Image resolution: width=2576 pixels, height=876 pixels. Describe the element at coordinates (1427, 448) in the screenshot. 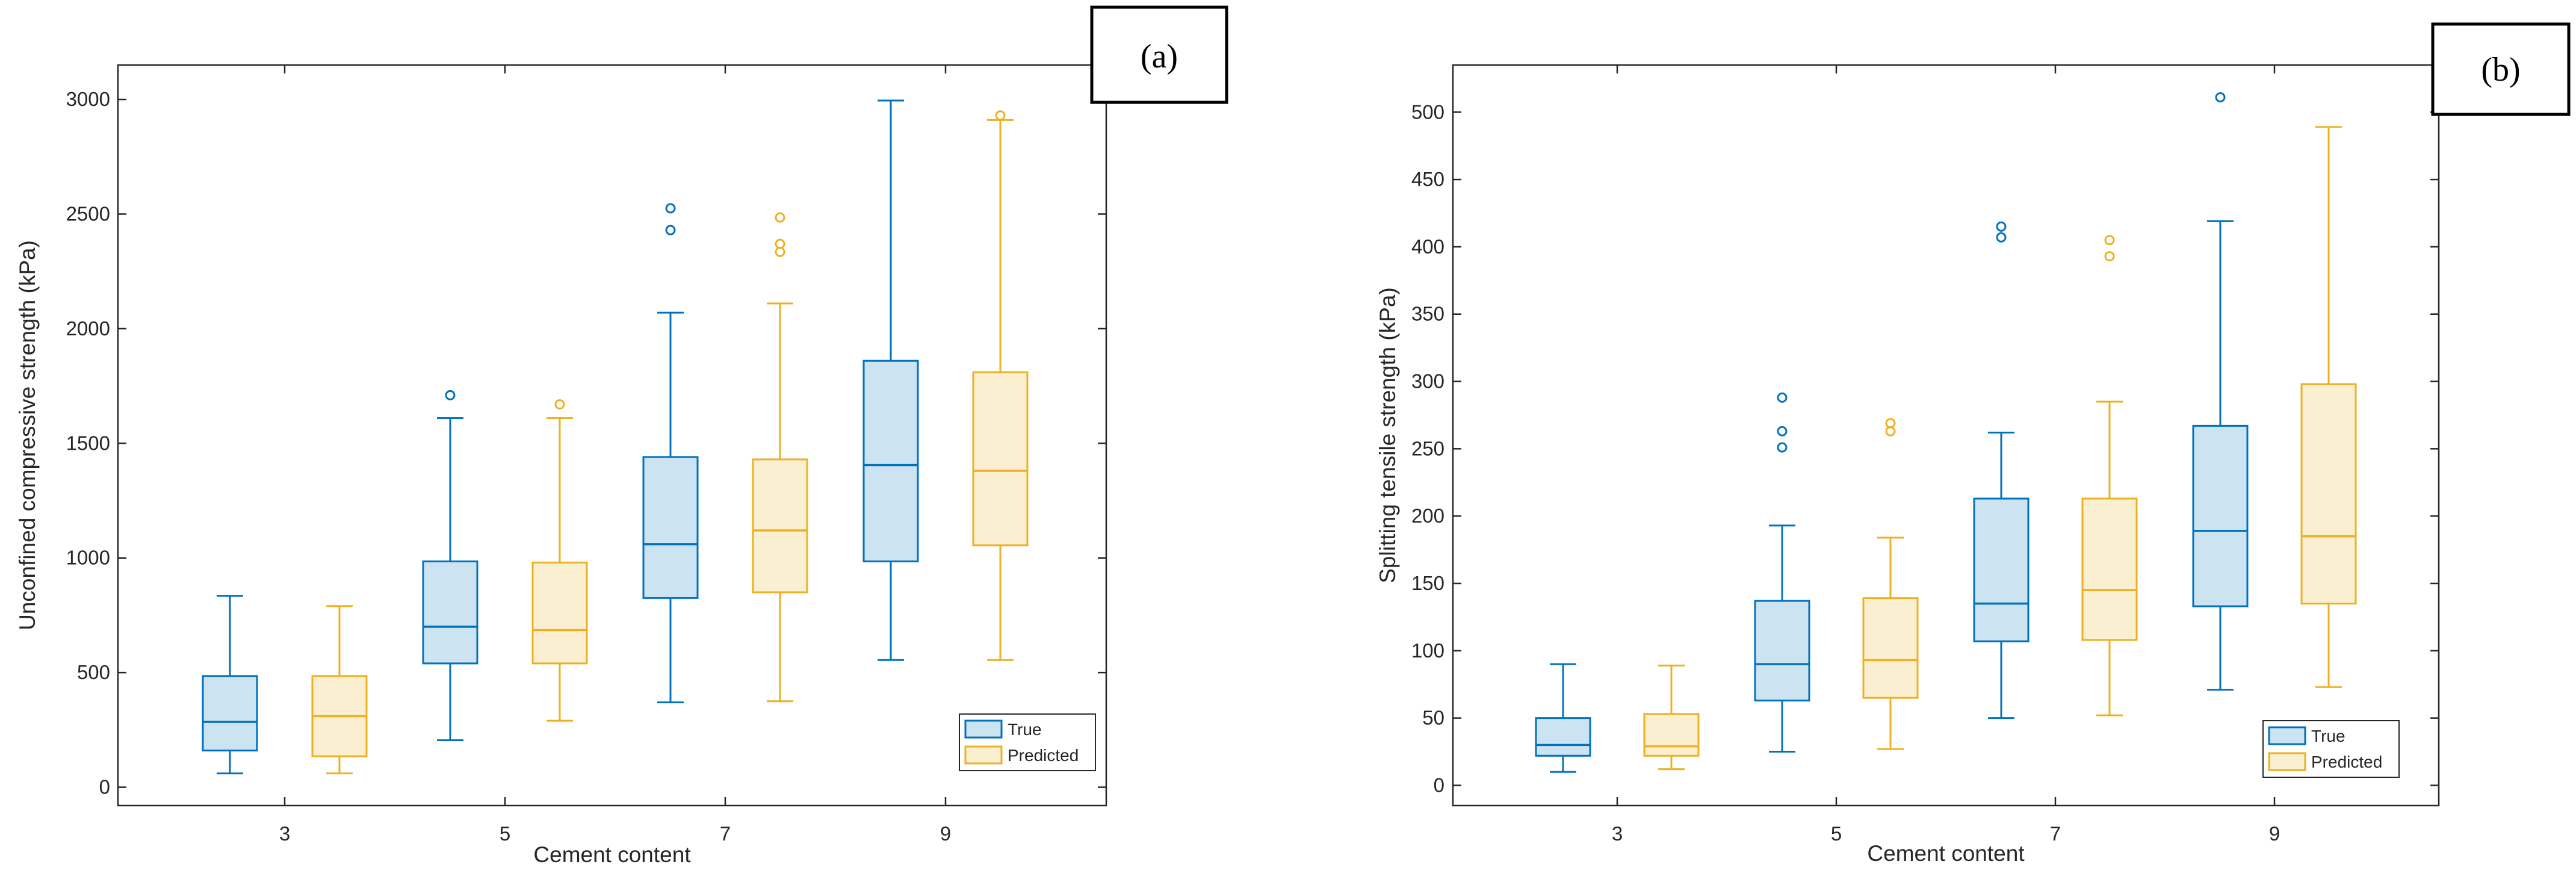

I see `y-tick-label: 250` at that location.